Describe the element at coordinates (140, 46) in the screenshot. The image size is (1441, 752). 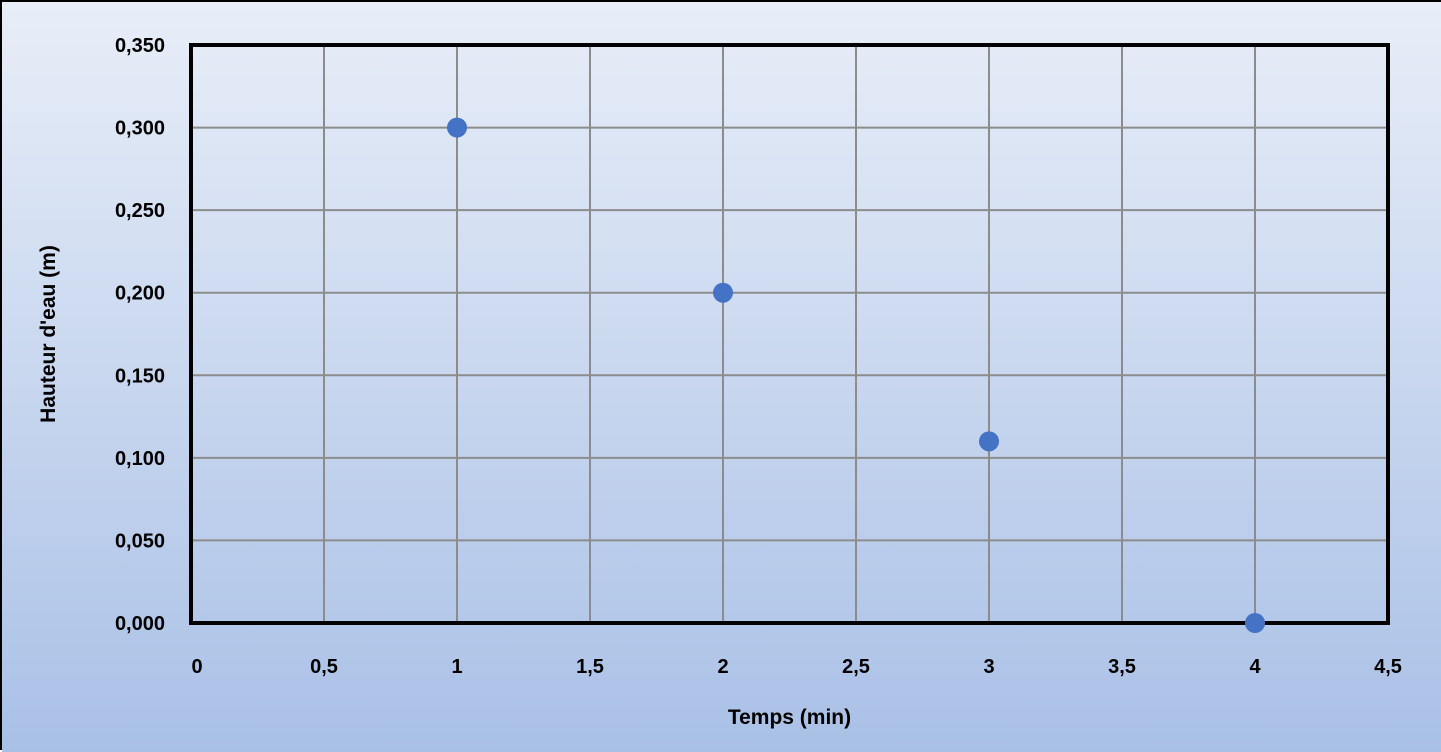
I see `y-tick-label: 0,350` at that location.